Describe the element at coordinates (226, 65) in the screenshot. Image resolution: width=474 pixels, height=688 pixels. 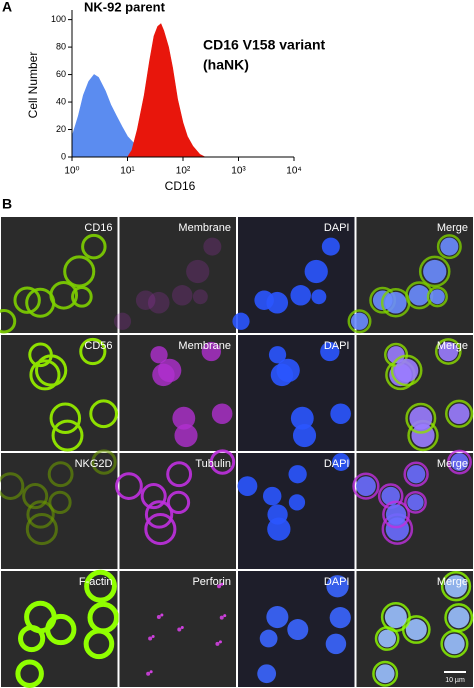
I see `annotation: (haNK)` at that location.